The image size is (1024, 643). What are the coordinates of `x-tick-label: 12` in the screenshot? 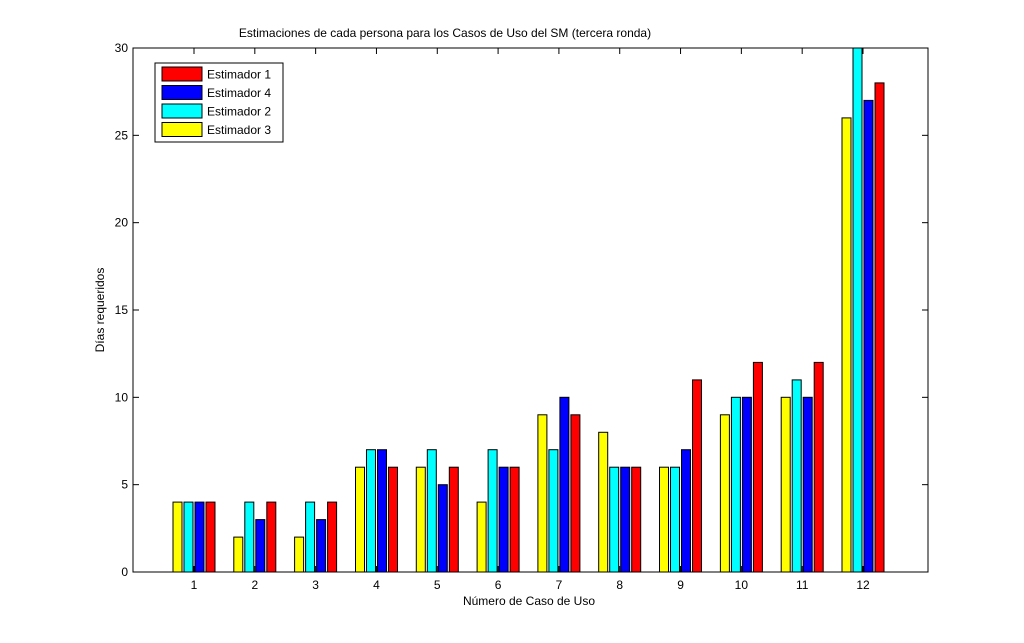 It's located at (863, 585).